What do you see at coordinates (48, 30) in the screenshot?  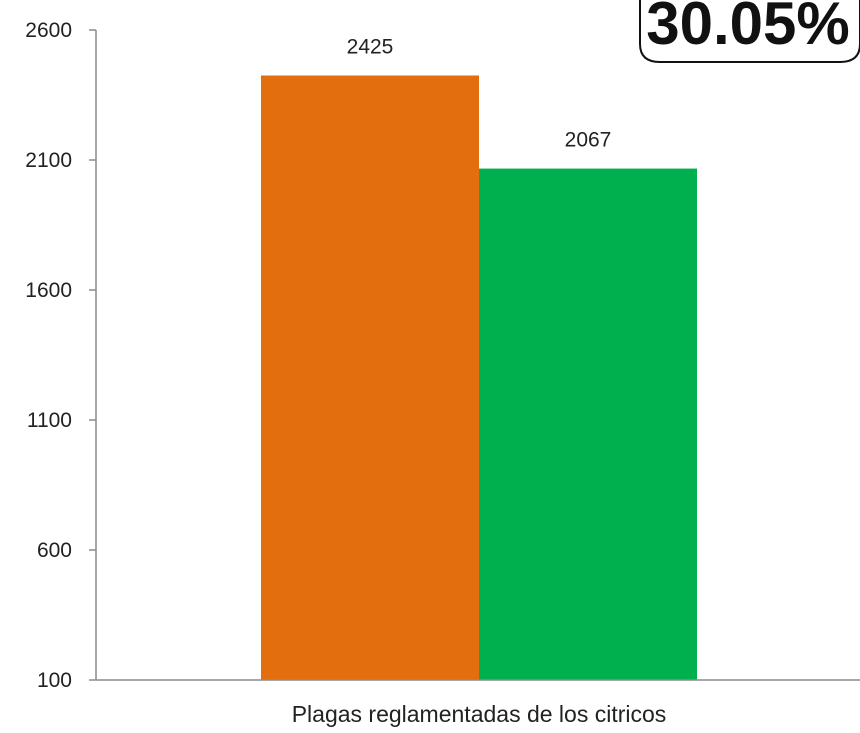 I see `y-tick-label: 2600` at bounding box center [48, 30].